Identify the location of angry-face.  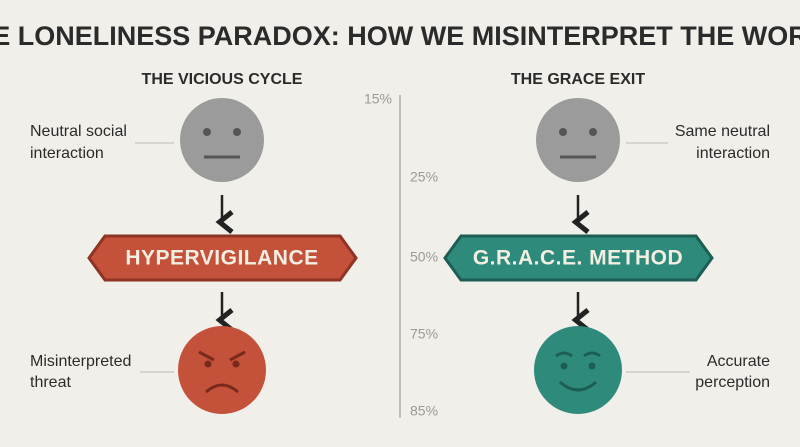
(222, 370).